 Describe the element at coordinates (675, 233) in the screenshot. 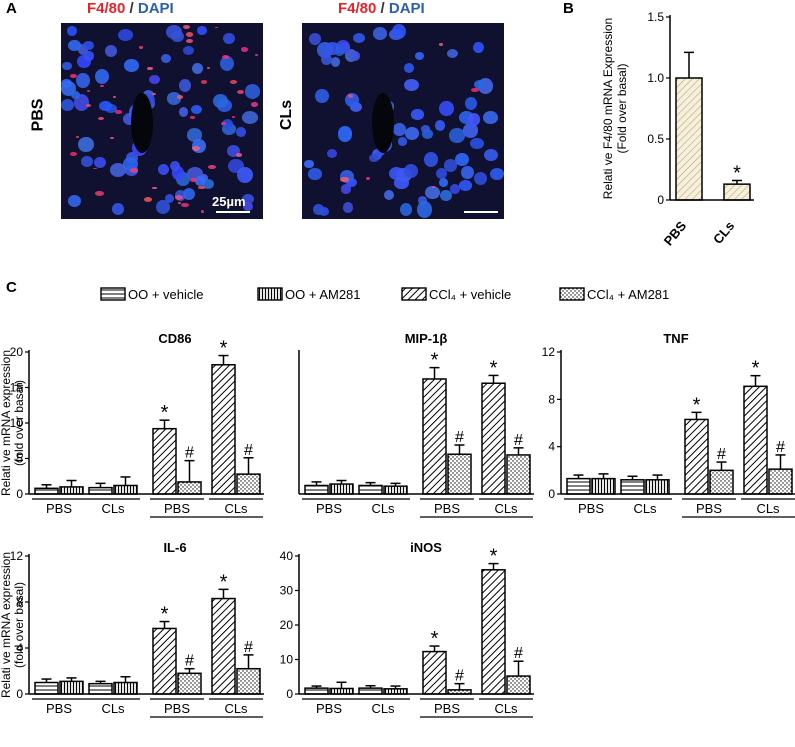

I see `category-label: PBS` at that location.